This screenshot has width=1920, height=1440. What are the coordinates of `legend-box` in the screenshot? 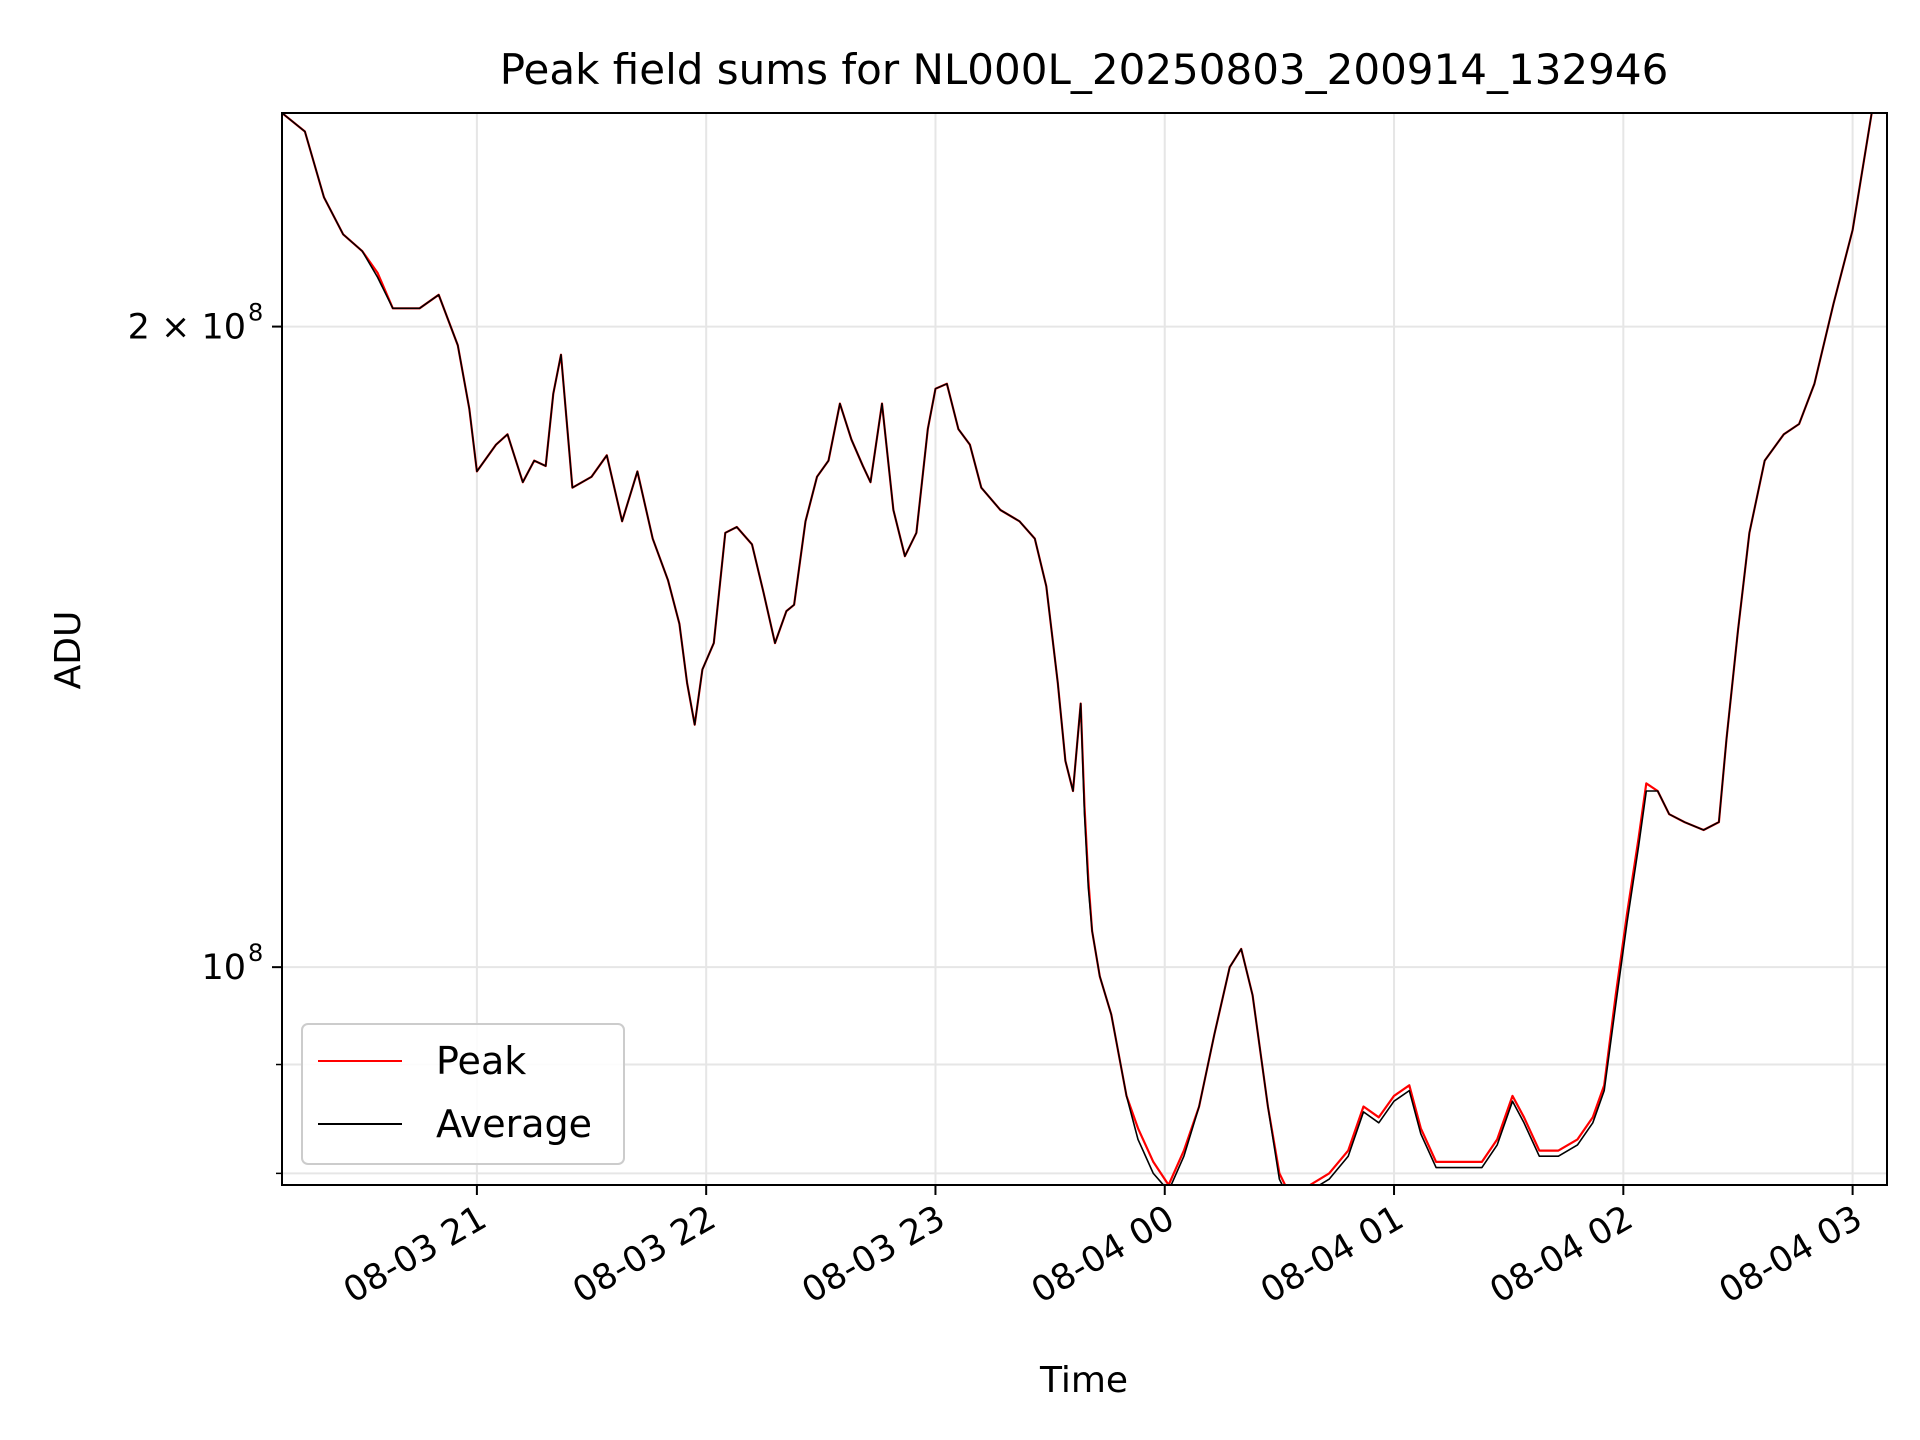 It's located at (463, 1094).